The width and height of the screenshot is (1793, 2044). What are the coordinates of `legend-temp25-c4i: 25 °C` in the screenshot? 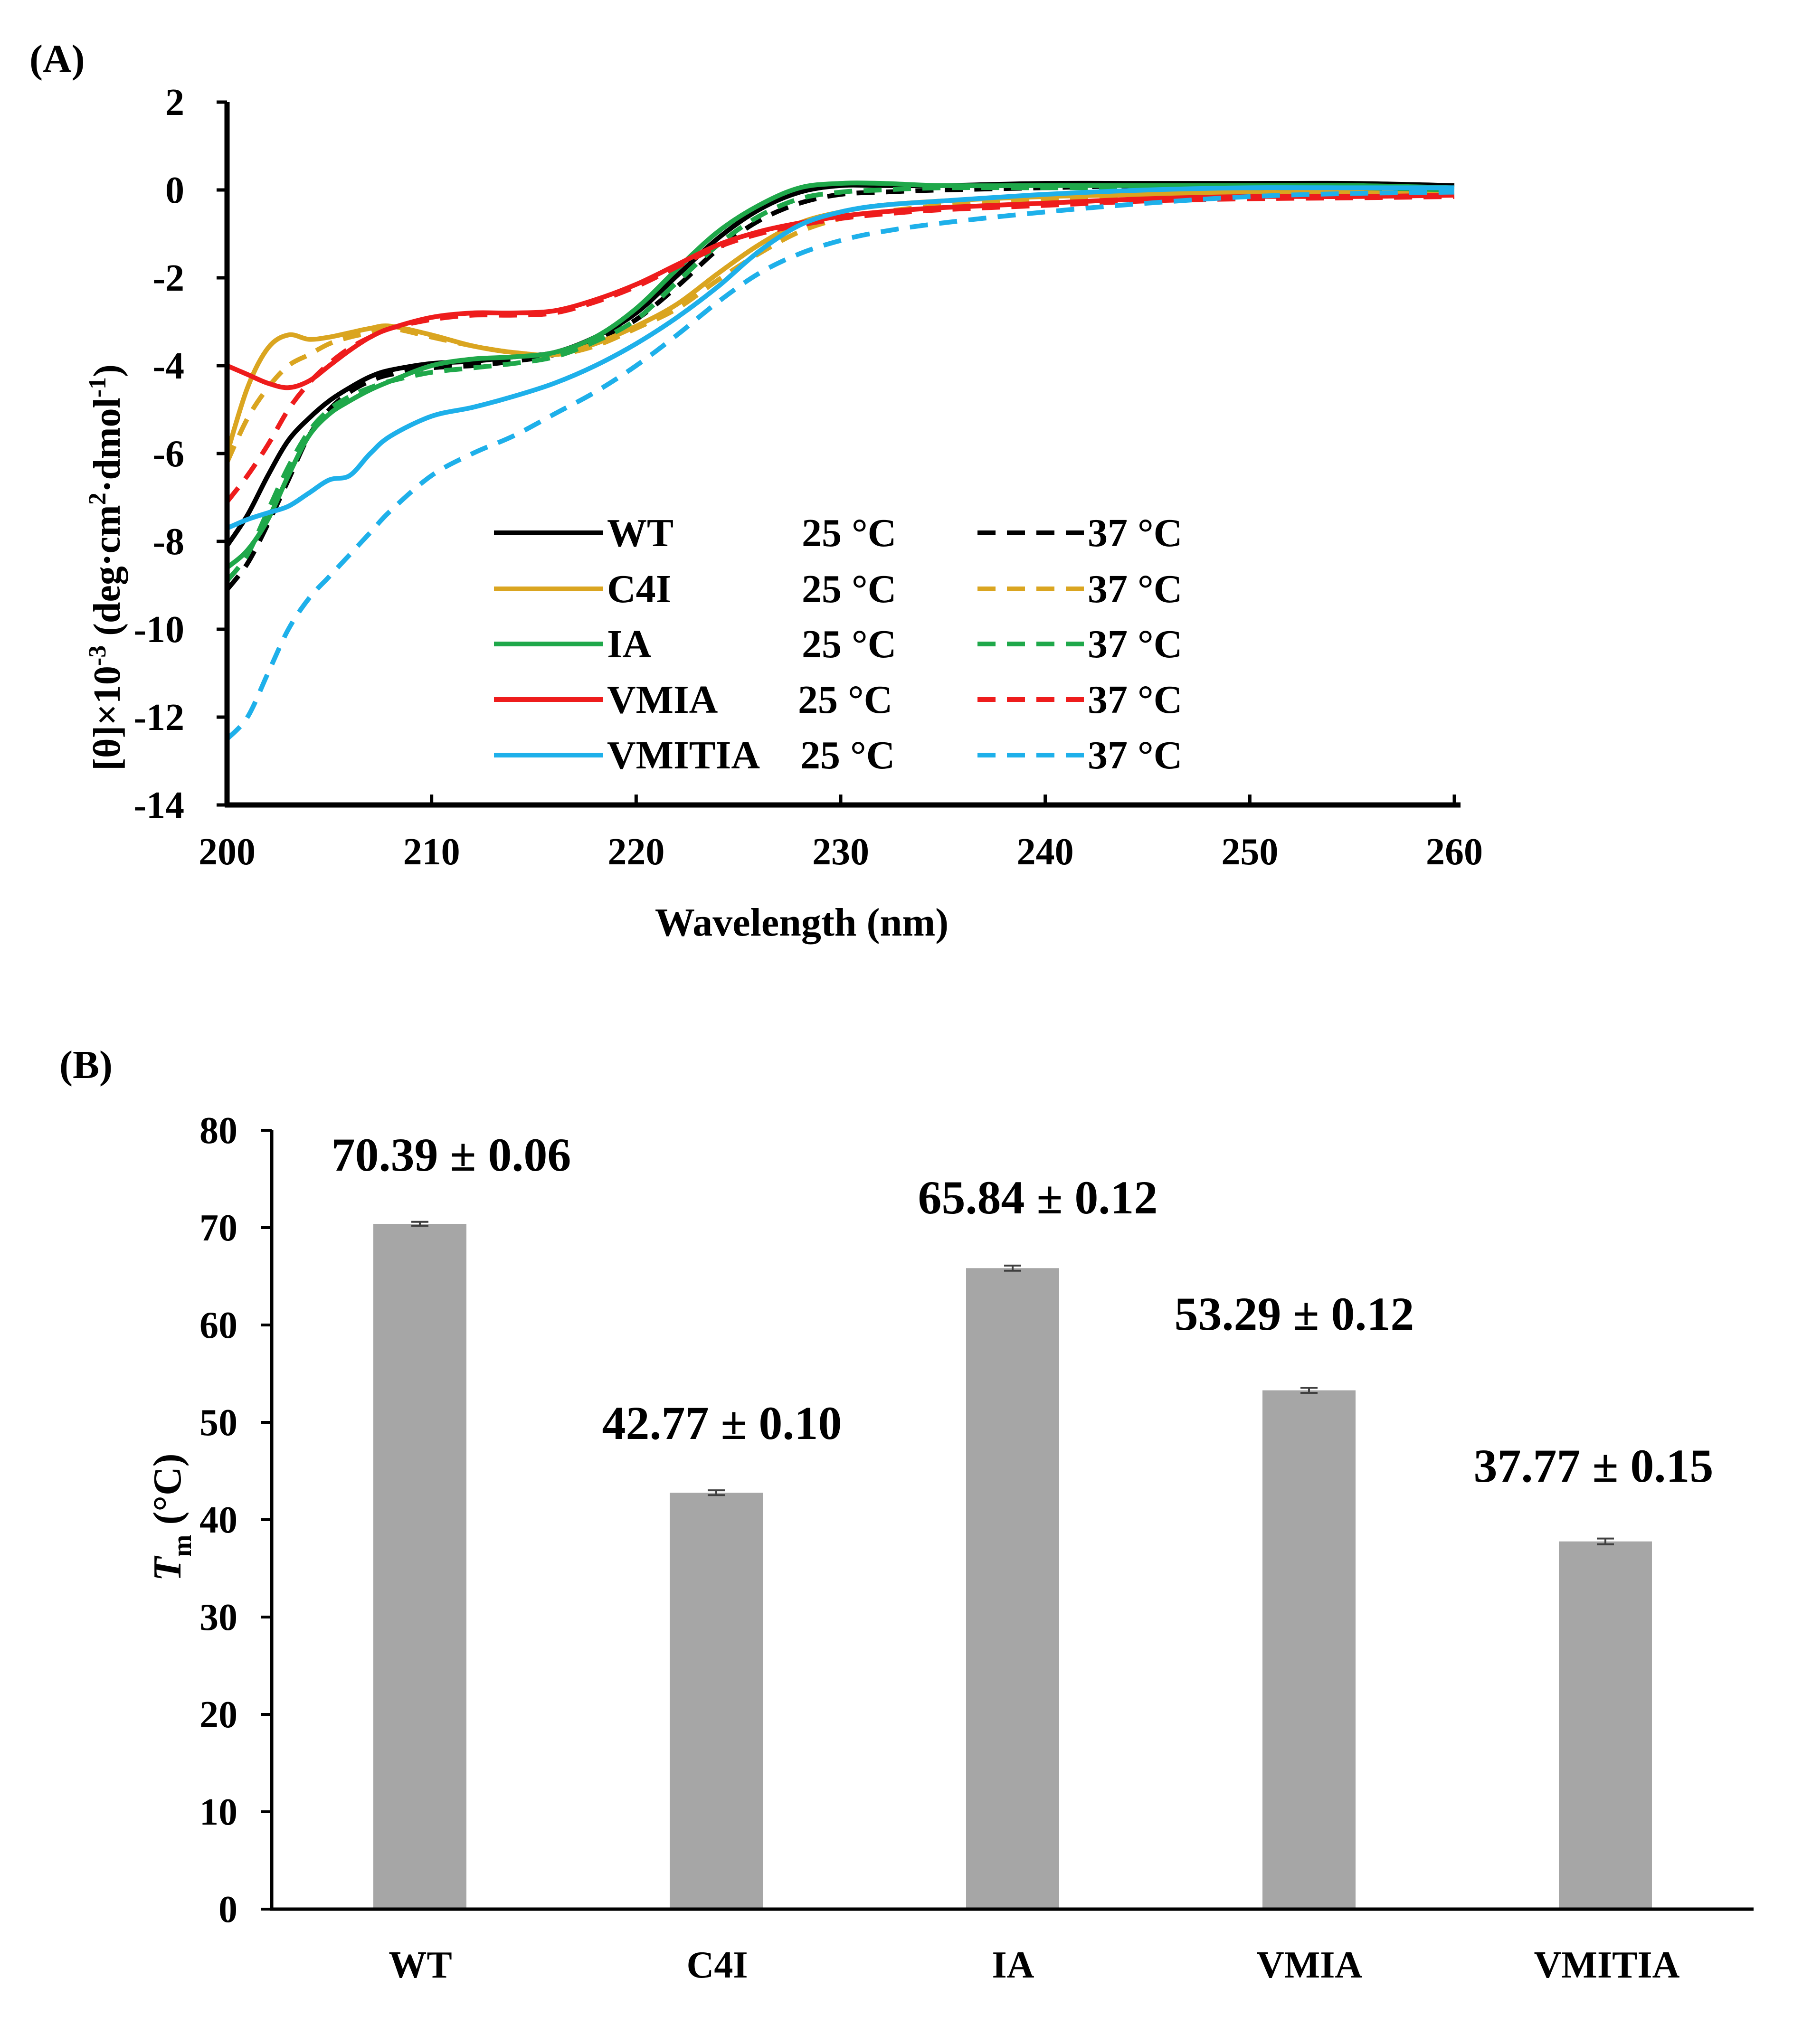 It's located at (849, 589).